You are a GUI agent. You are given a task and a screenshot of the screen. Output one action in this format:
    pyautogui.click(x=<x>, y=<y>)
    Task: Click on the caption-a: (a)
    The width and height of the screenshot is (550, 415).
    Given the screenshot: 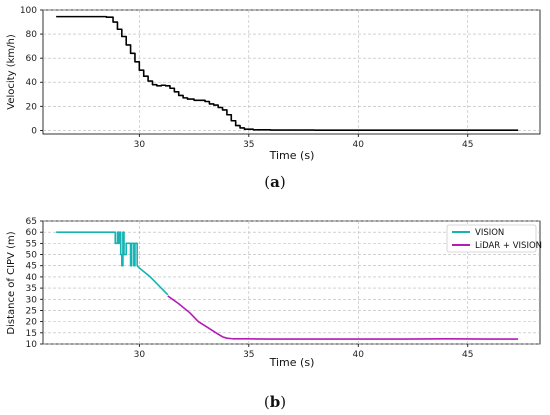 What is the action you would take?
    pyautogui.click(x=274, y=182)
    